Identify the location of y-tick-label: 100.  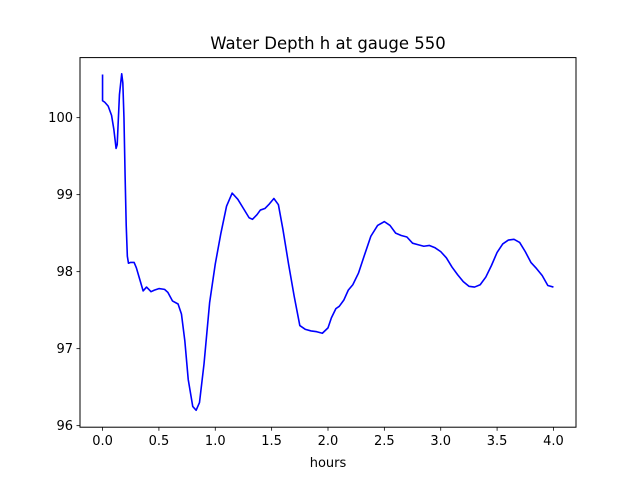
(60, 118).